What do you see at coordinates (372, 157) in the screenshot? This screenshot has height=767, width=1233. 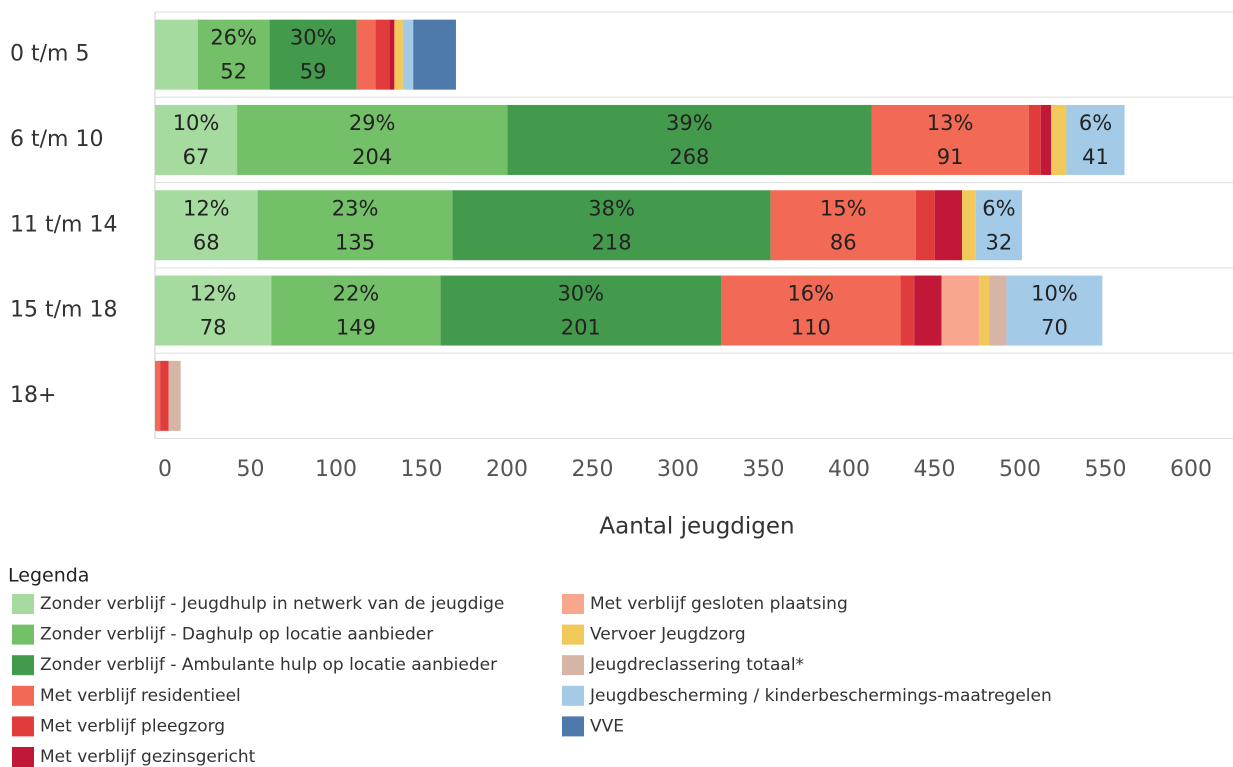 I see `count-label: 204` at bounding box center [372, 157].